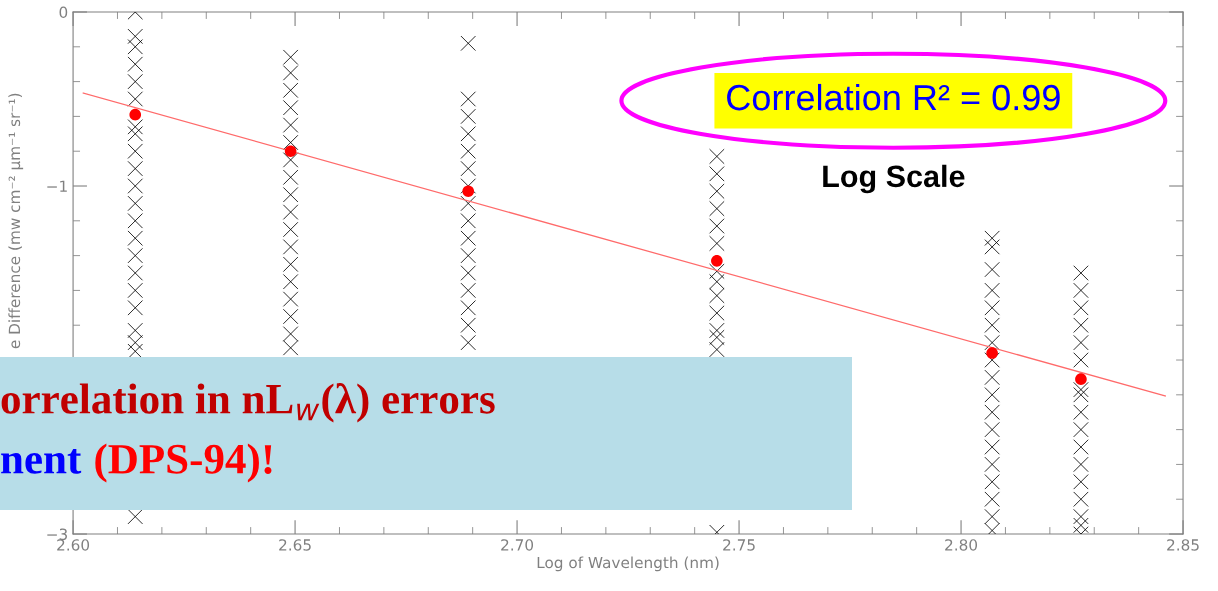  I want to click on y-tick-label: 0, so click(63, 12).